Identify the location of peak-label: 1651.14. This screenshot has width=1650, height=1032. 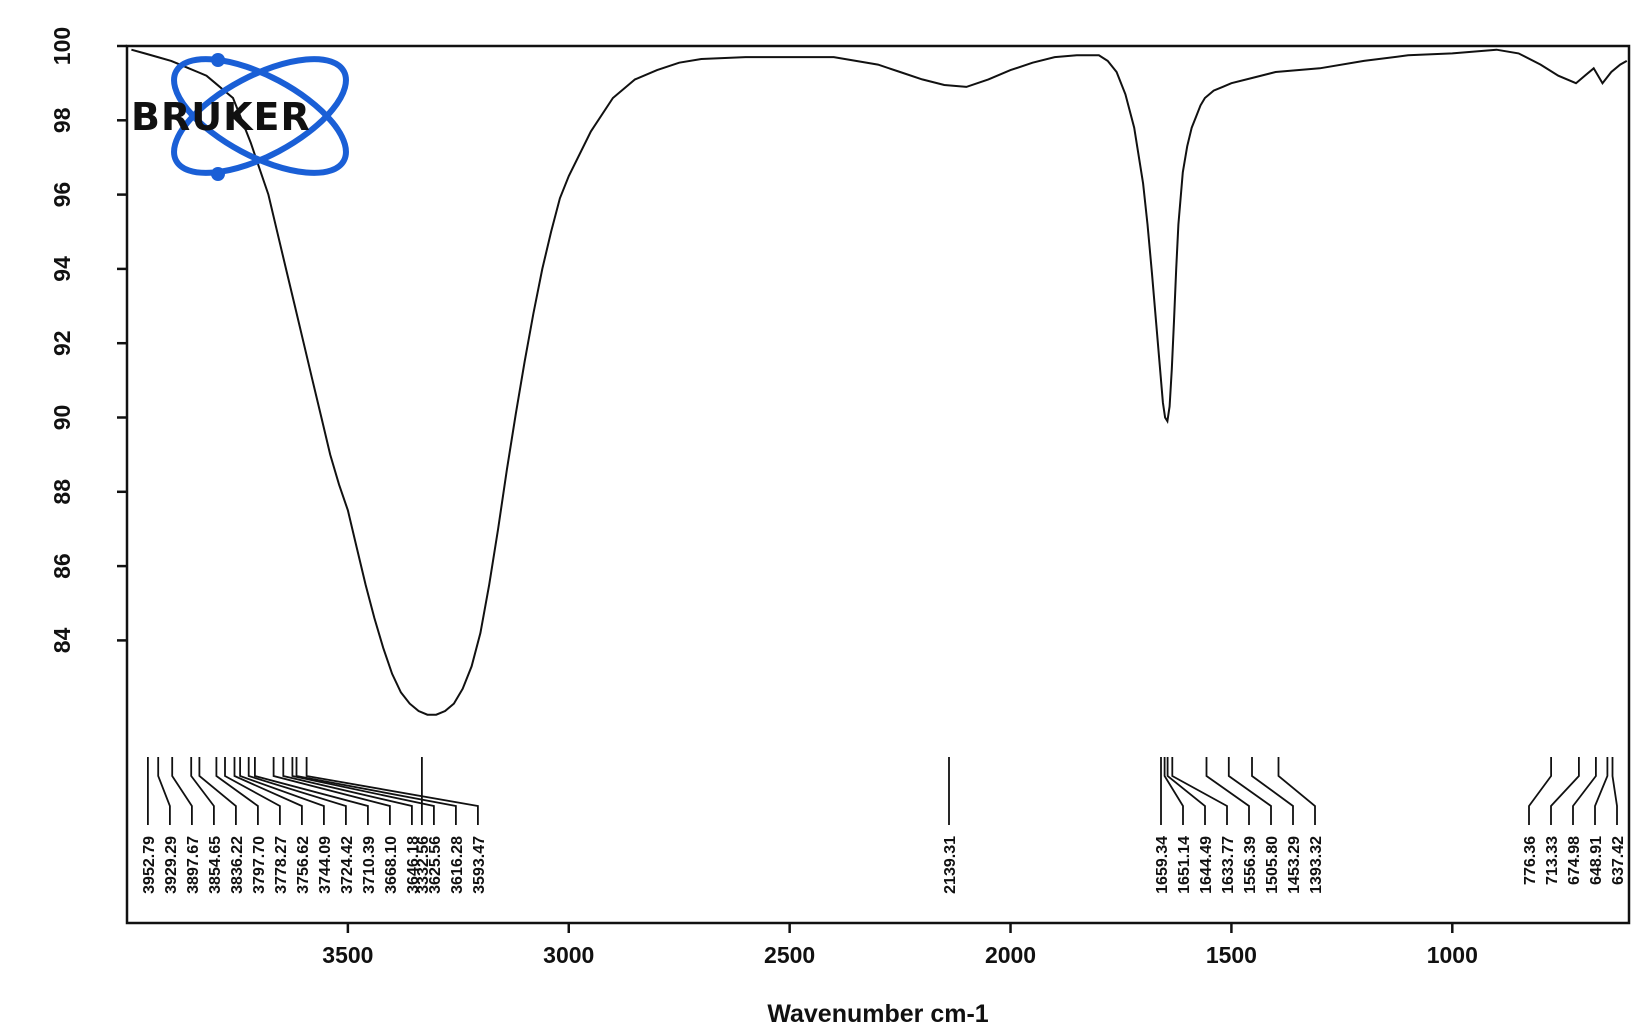
(1184, 865).